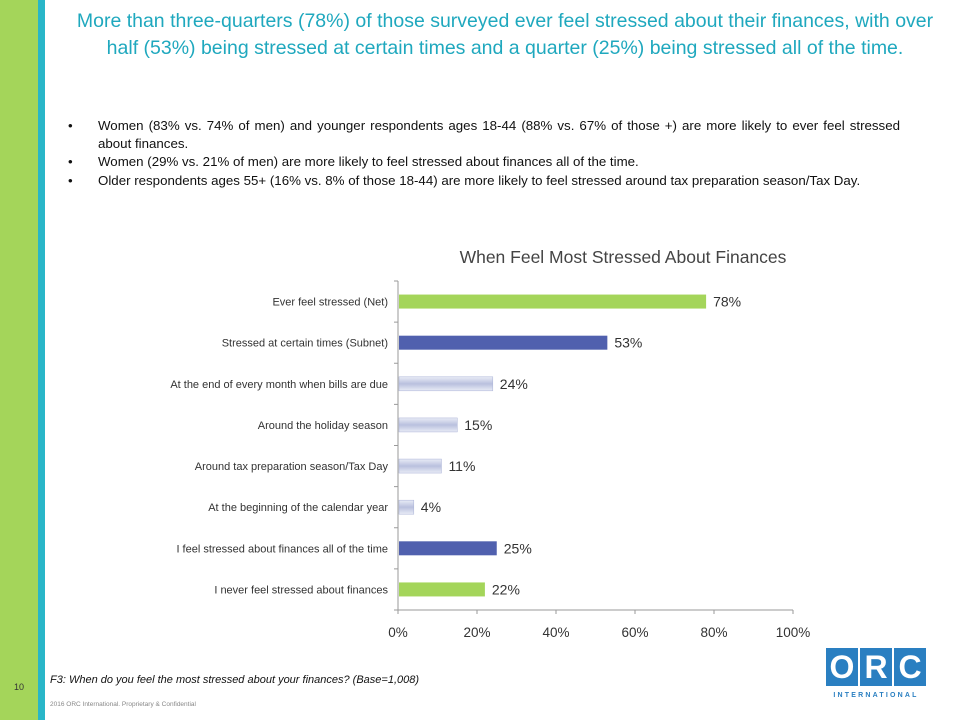  Describe the element at coordinates (461, 466) in the screenshot. I see `data-label: 11%` at that location.